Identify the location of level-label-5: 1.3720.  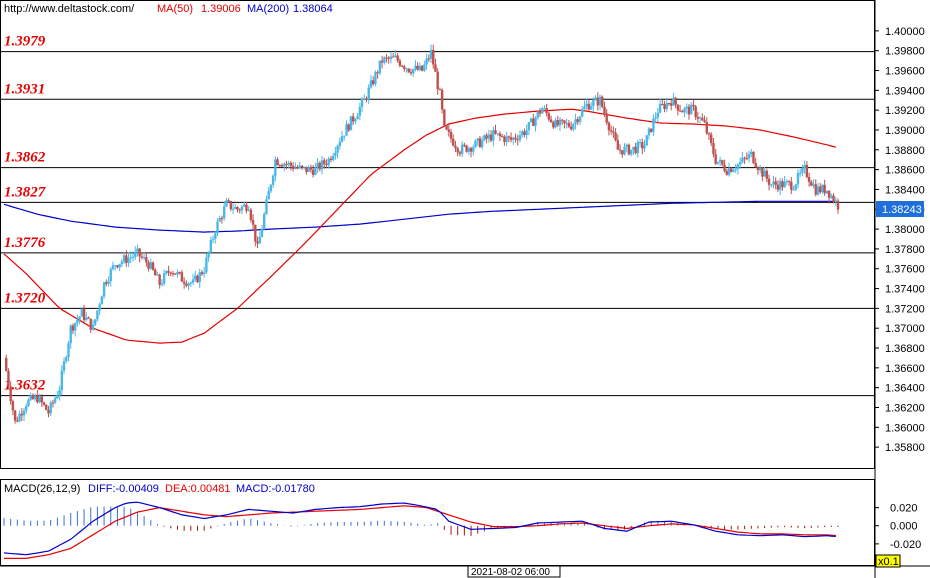
(25, 298).